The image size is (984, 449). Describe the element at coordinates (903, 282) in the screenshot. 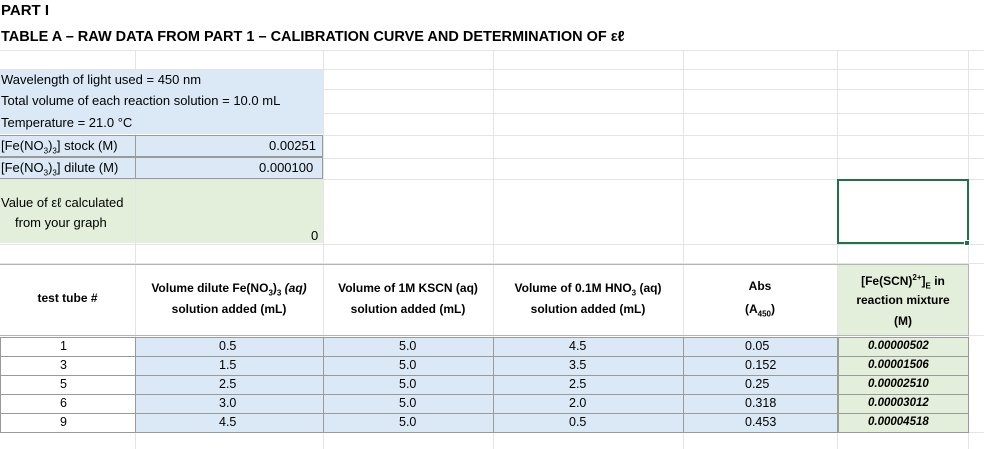

I see `header-fescn: [Fe(SCN)2+]E in` at that location.